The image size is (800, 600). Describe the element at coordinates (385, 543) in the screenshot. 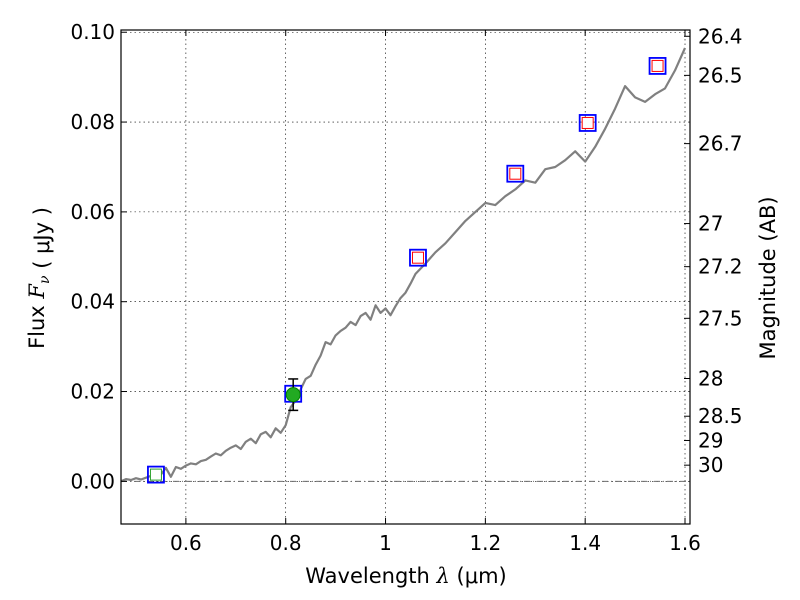

I see `x-tick-label: 1` at that location.